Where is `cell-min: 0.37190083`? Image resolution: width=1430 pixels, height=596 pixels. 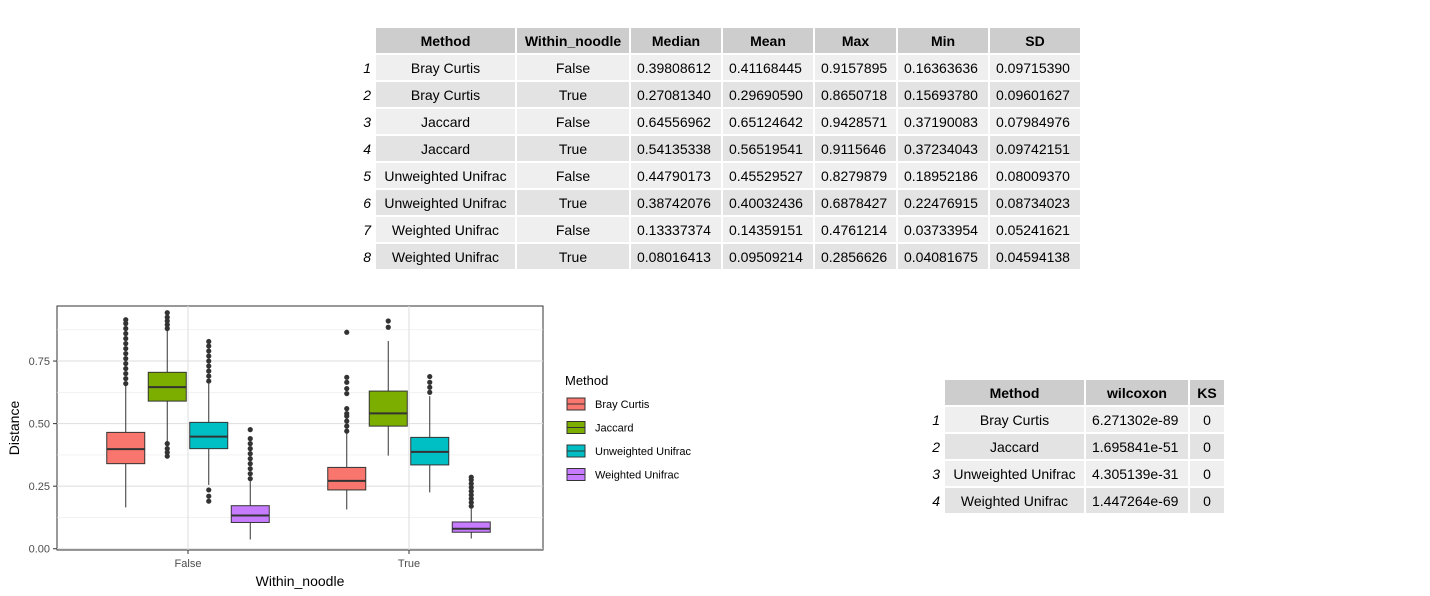
cell-min: 0.37190083 is located at coordinates (943, 121).